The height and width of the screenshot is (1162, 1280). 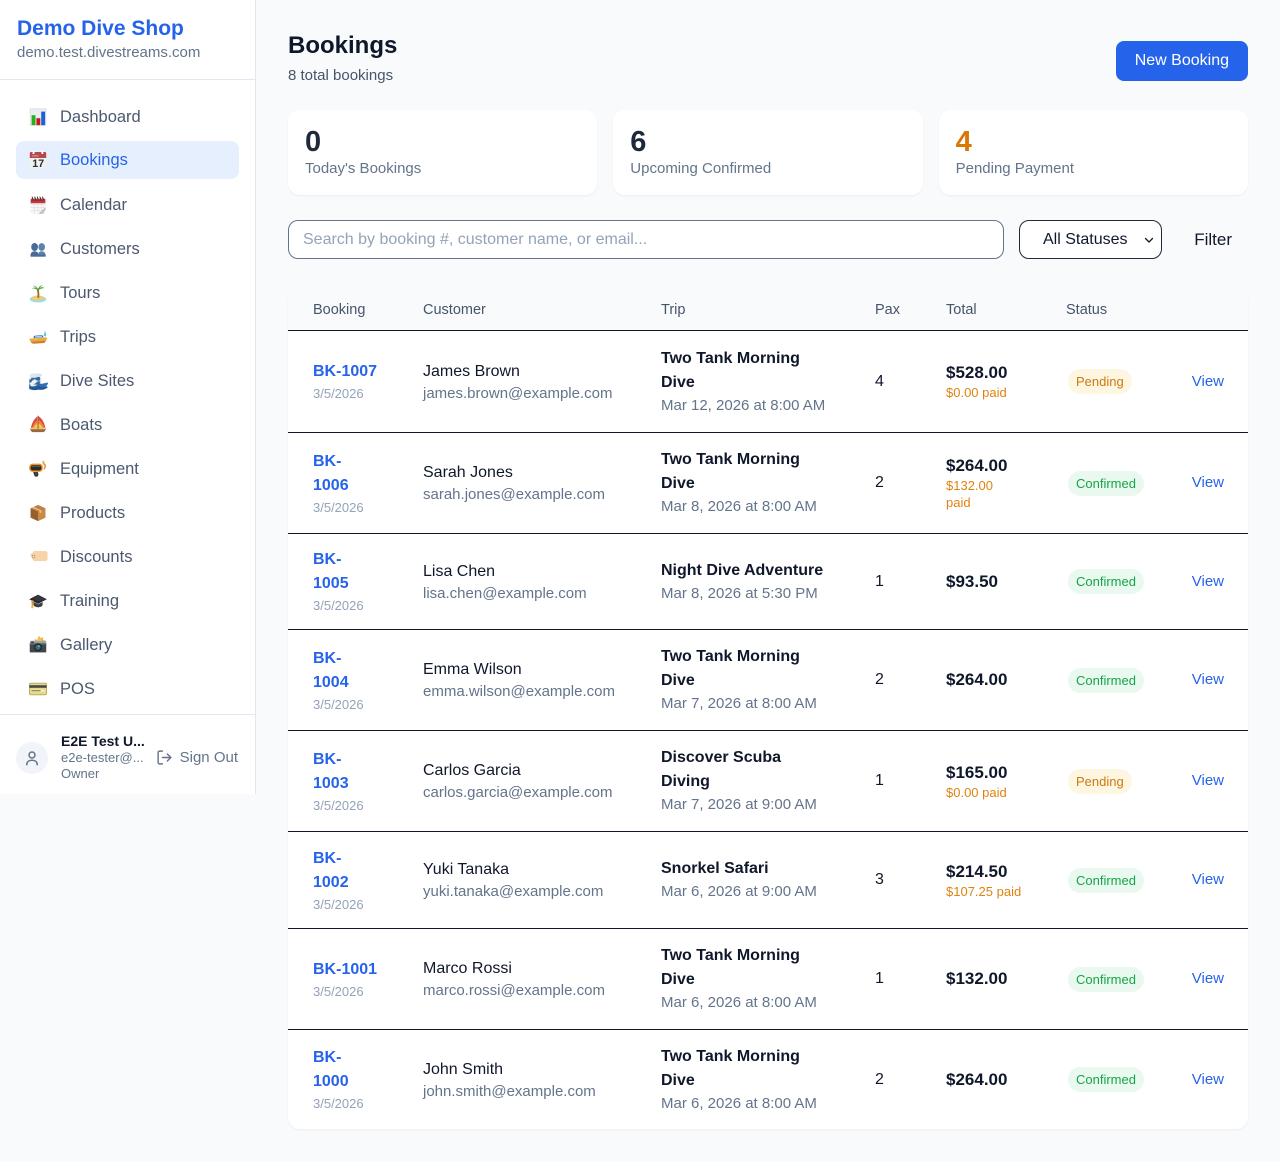 I want to click on svg-text: 17, so click(x=38, y=164).